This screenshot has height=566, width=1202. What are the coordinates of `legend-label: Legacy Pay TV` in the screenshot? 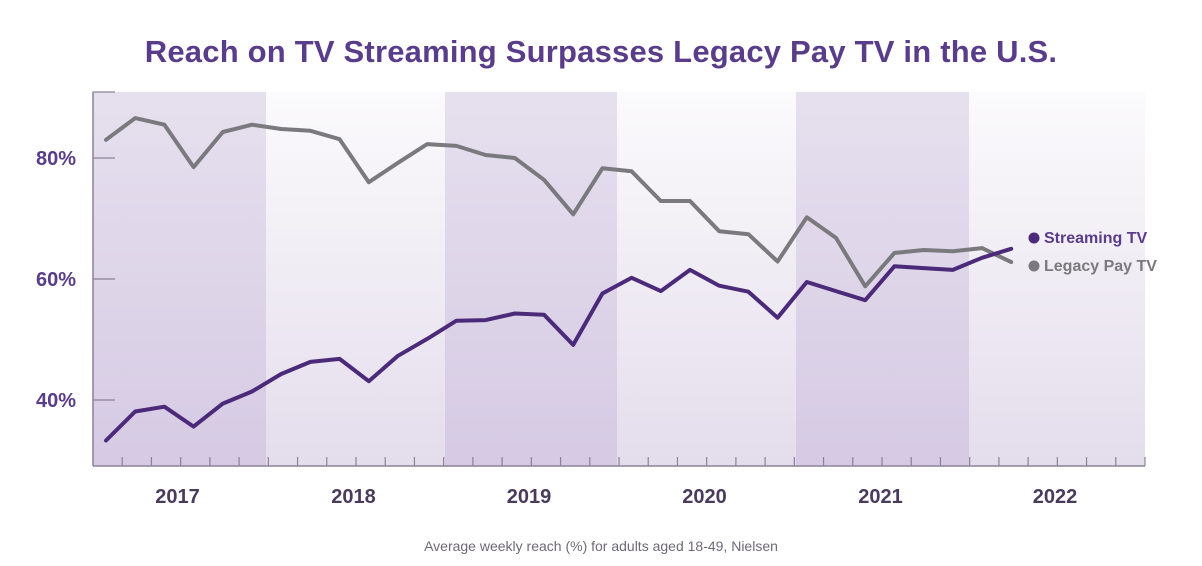 It's located at (1100, 266).